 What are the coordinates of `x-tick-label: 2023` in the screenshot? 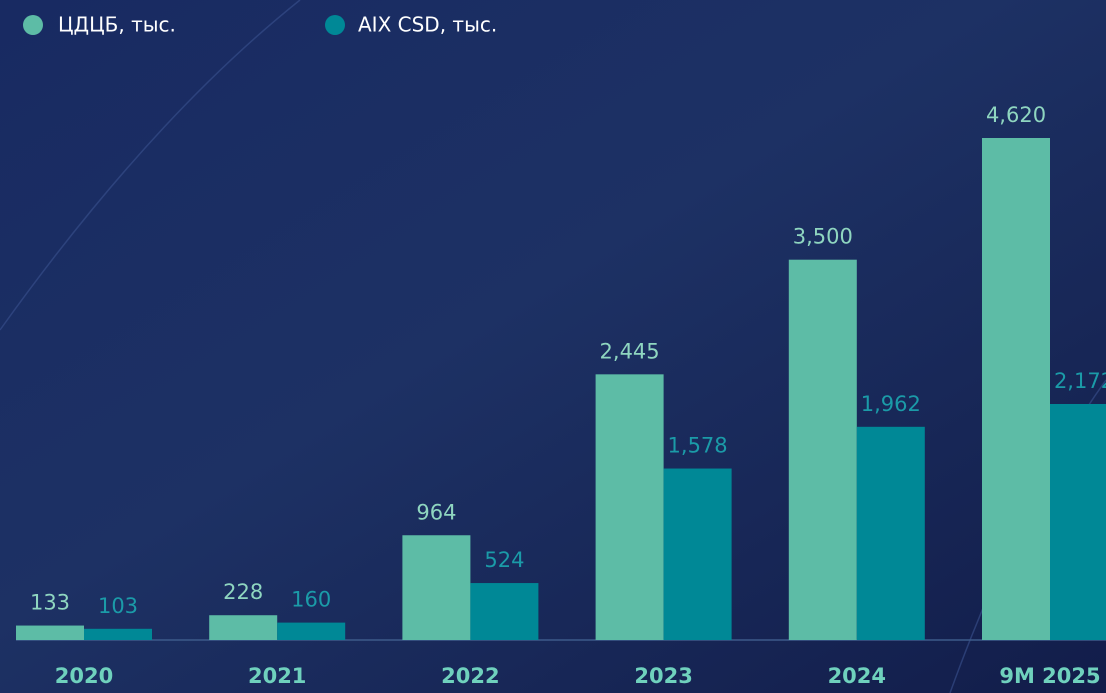 It's located at (663, 676).